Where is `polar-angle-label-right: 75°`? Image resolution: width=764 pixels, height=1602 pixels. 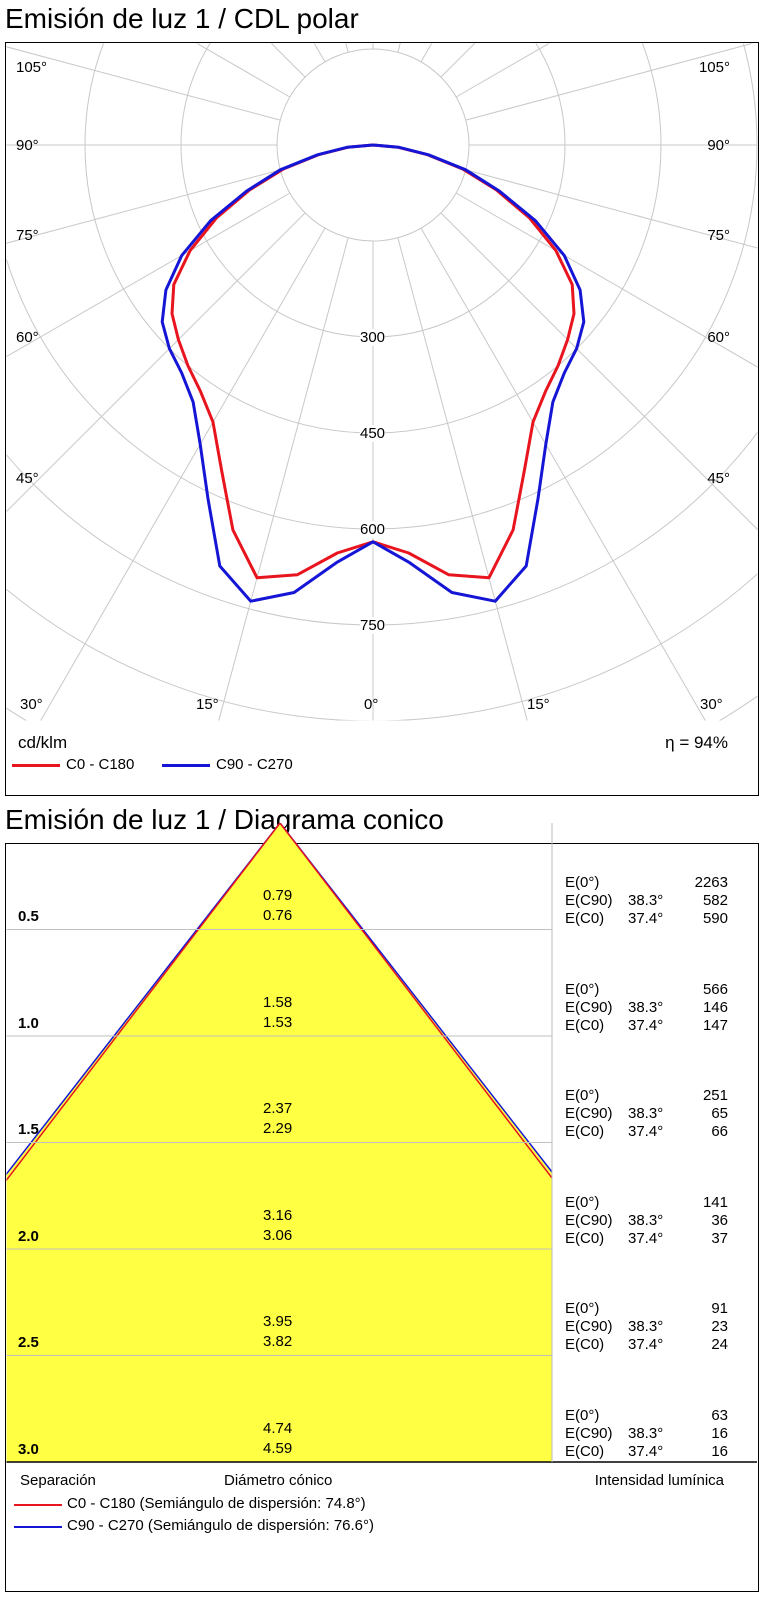 polar-angle-label-right: 75° is located at coordinates (718, 235).